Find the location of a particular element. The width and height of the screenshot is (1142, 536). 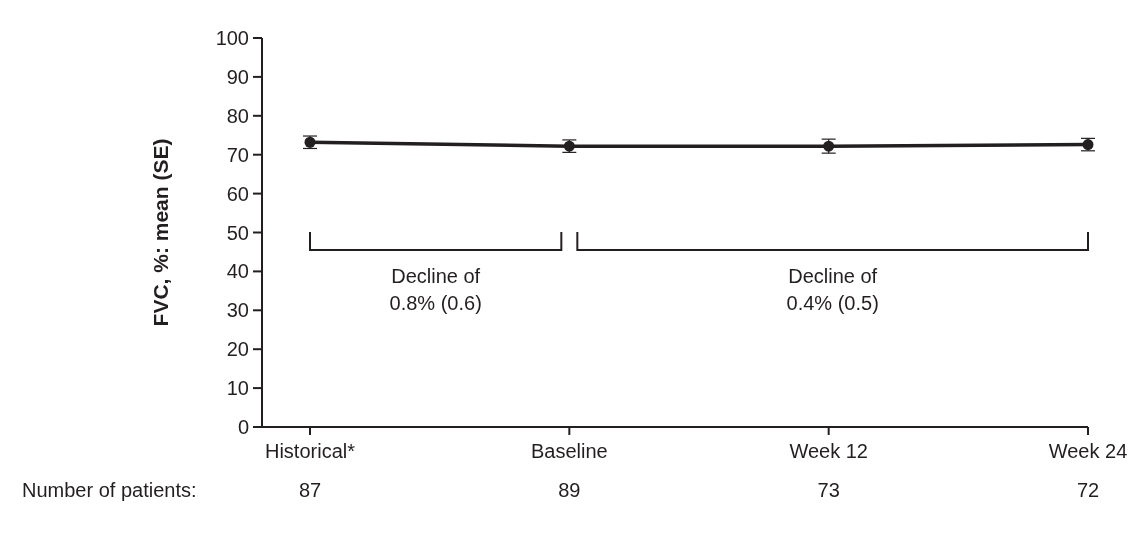

y-tick-label: 100 is located at coordinates (232, 38).